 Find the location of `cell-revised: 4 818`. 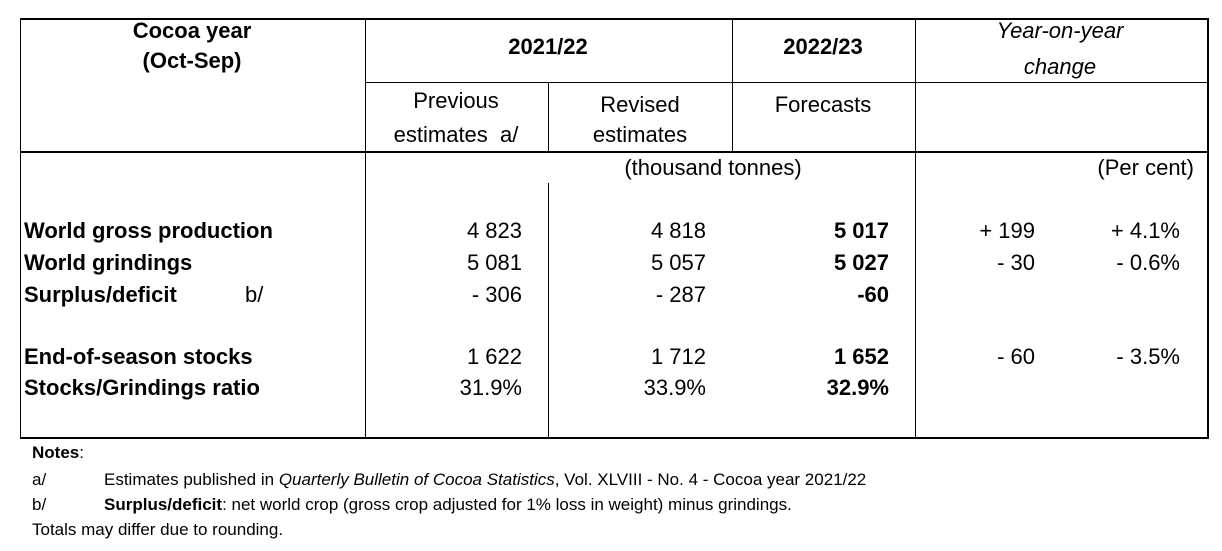

cell-revised: 4 818 is located at coordinates (678, 230).